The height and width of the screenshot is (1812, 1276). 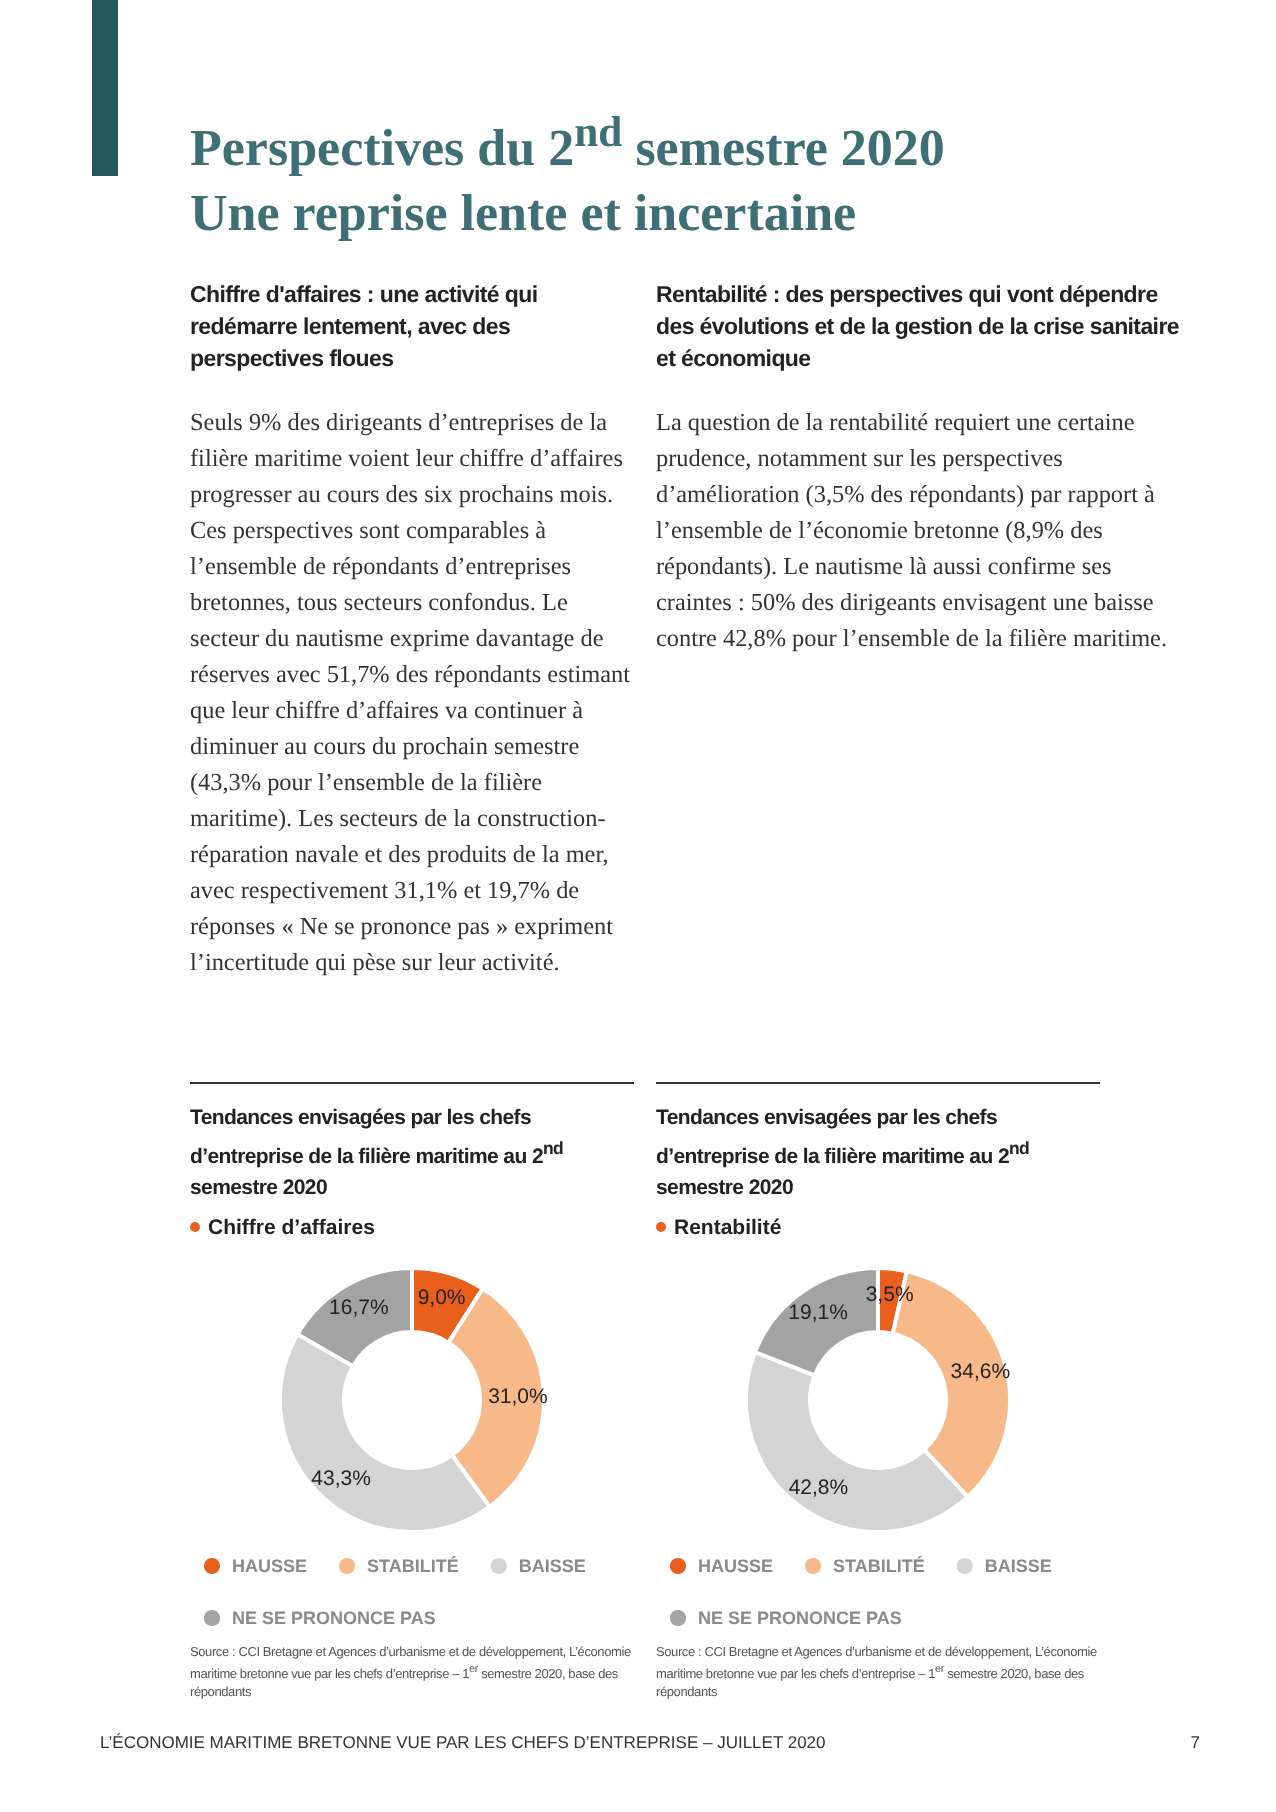 I want to click on data-label: 42,8%, so click(x=818, y=1486).